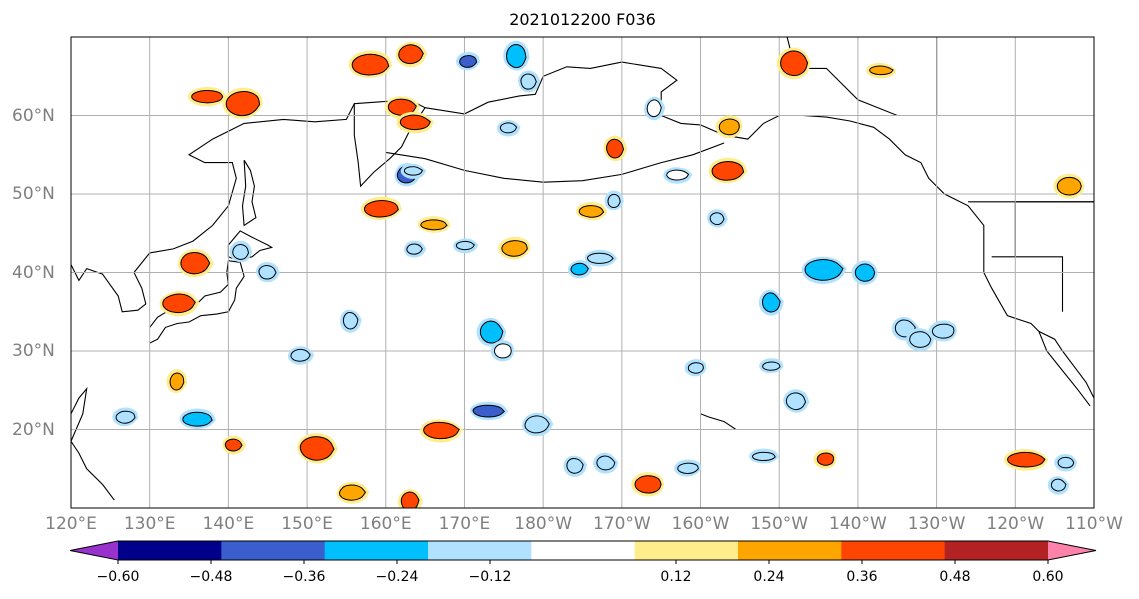 The width and height of the screenshot is (1139, 599). I want to click on colorbar-tick-label: 0.36, so click(862, 577).